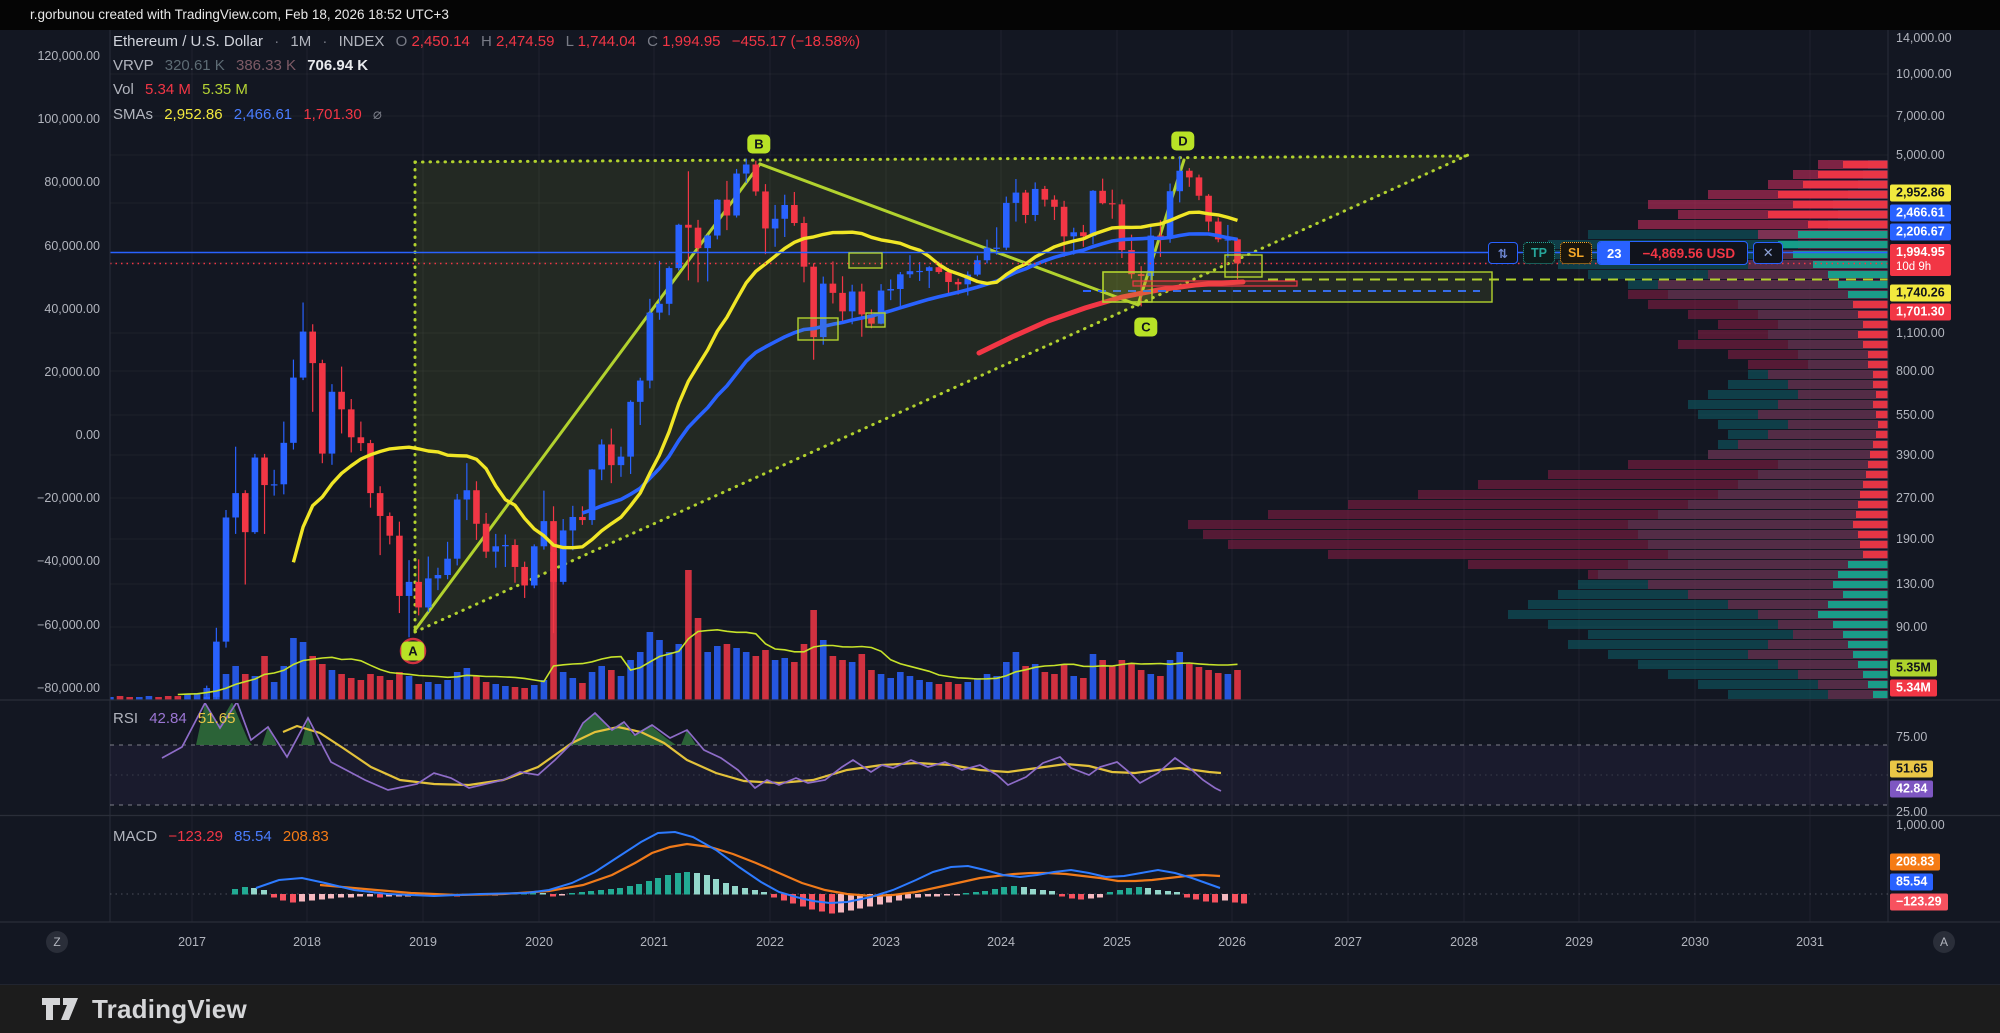 Image resolution: width=2000 pixels, height=1033 pixels. I want to click on sma-red-value: 1,701.30, so click(332, 114).